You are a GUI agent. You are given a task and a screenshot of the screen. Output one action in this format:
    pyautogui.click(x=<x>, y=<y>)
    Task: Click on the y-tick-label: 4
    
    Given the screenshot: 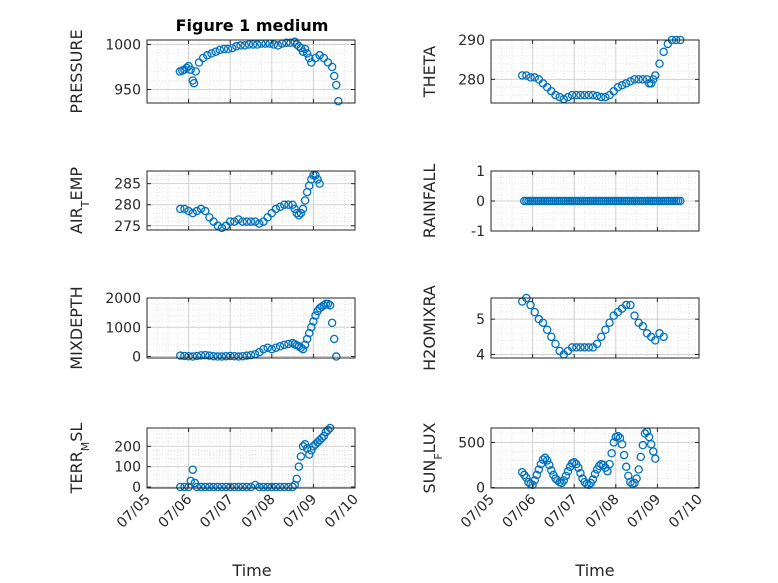 What is the action you would take?
    pyautogui.click(x=480, y=355)
    